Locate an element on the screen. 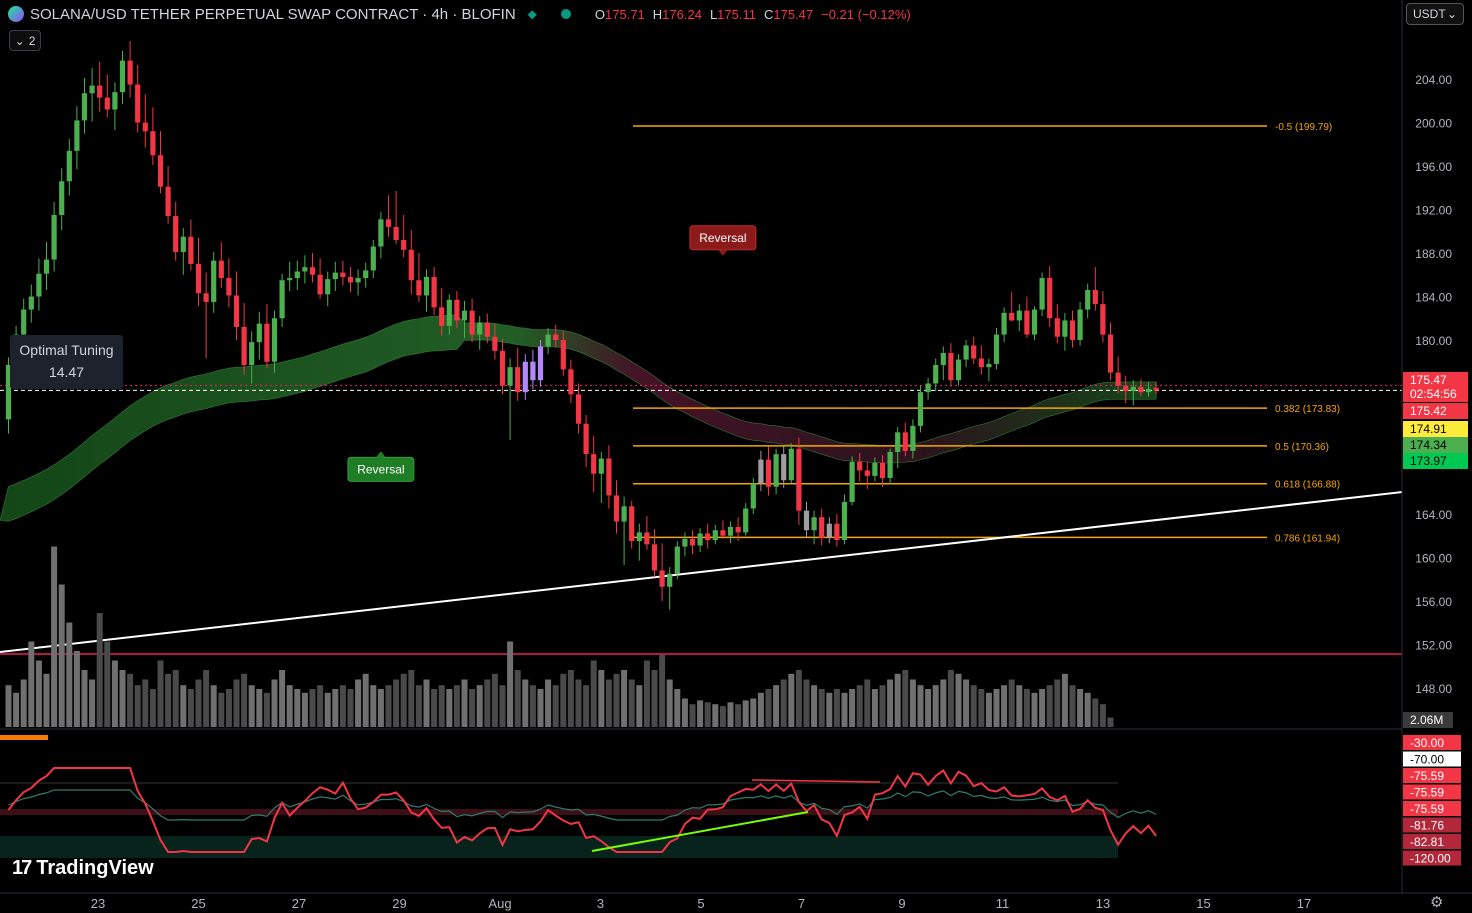  time-tick-label: 23 is located at coordinates (98, 903).